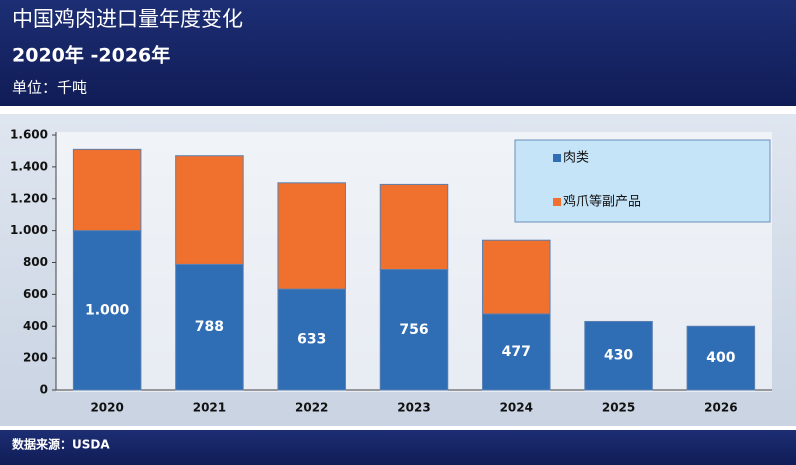 Image resolution: width=796 pixels, height=465 pixels. I want to click on x-tick-label: 2023, so click(413, 408).